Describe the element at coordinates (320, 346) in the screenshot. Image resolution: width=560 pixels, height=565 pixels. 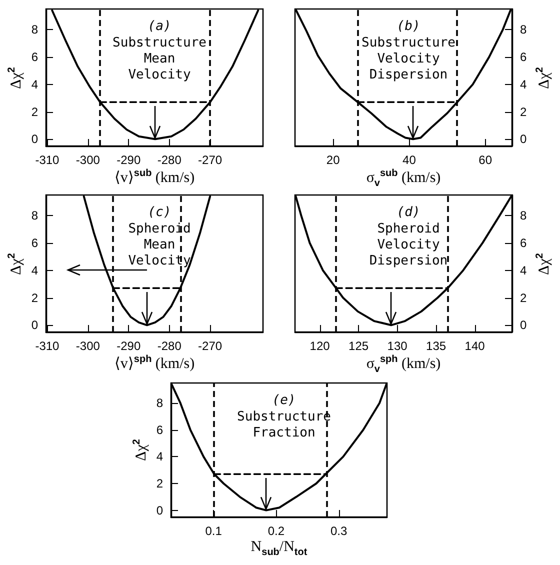
I see `x-tick-label: 120` at that location.